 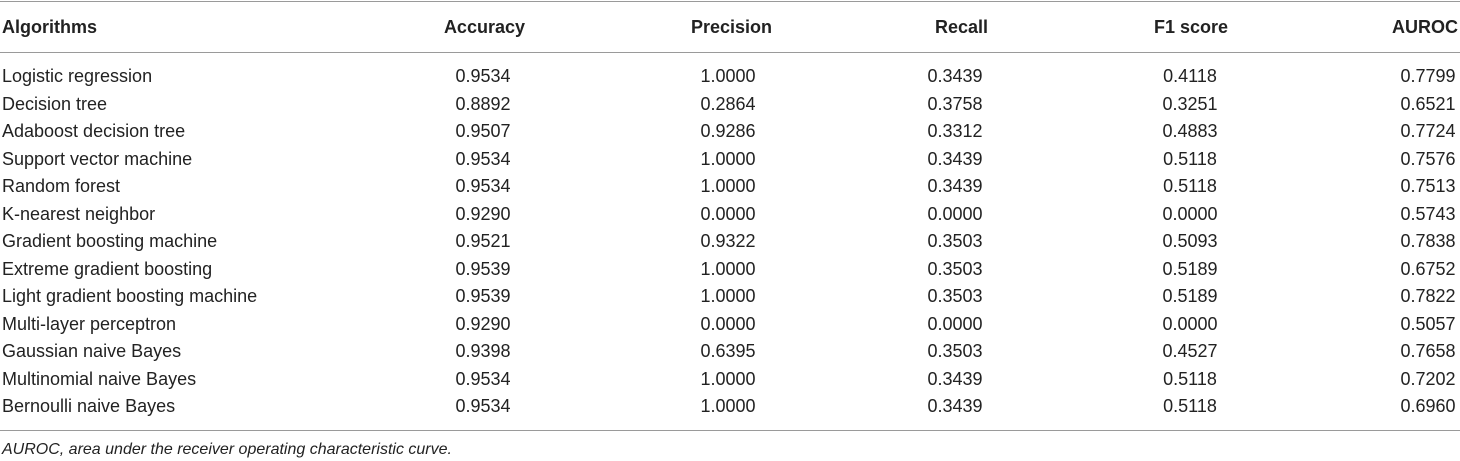 I want to click on top-rule, so click(x=730, y=1).